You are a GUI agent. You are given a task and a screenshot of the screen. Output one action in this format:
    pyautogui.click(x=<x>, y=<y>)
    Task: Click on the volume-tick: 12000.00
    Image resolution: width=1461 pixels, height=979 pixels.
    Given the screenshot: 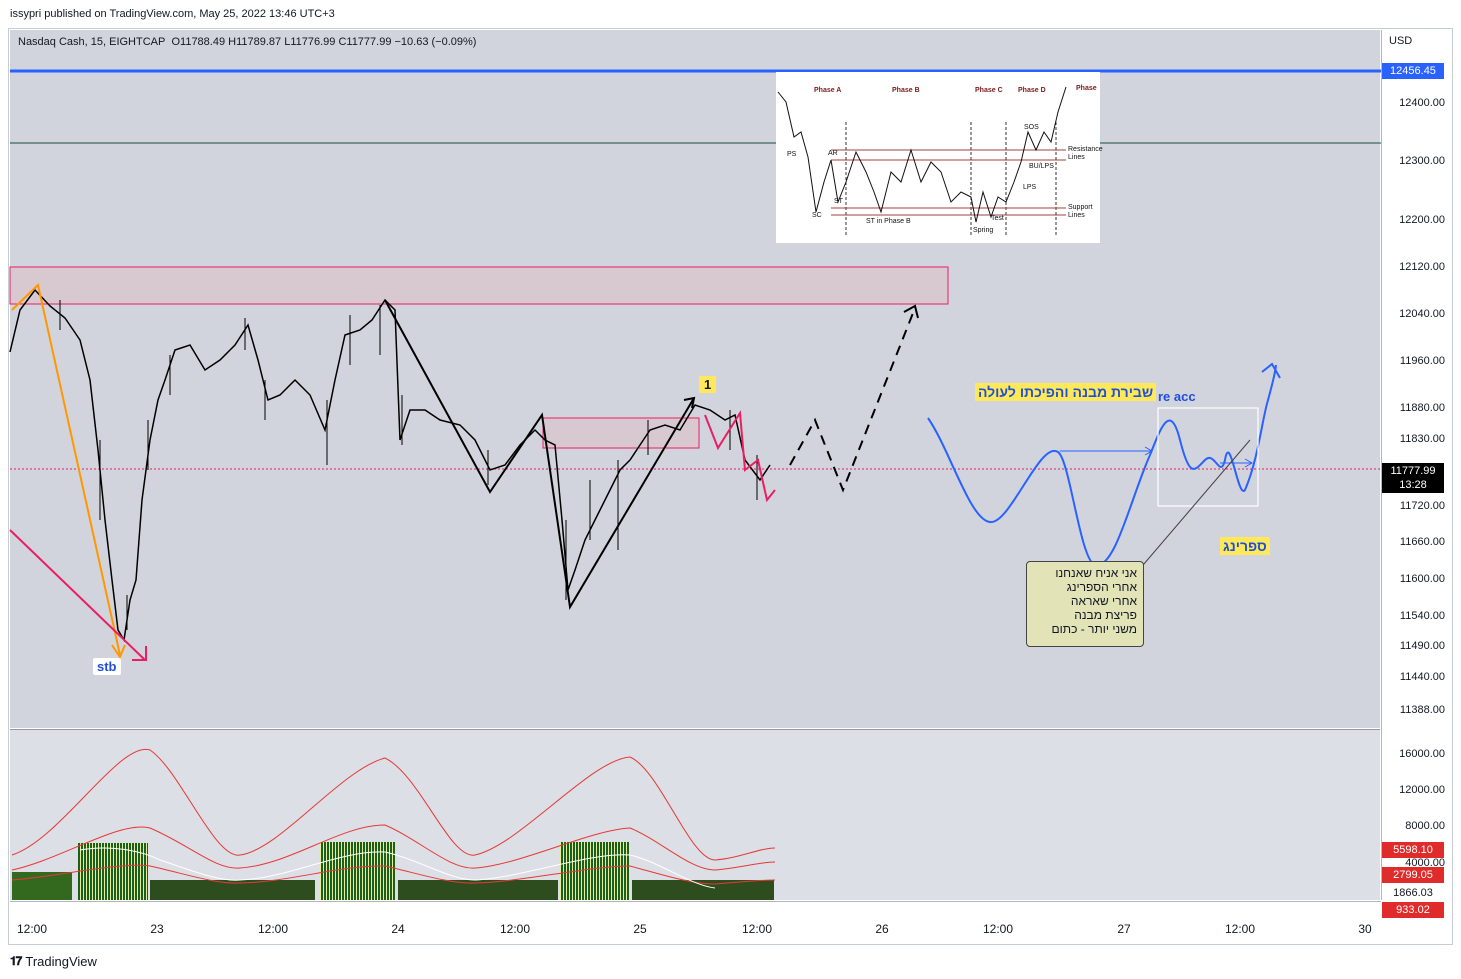 What is the action you would take?
    pyautogui.click(x=1422, y=790)
    